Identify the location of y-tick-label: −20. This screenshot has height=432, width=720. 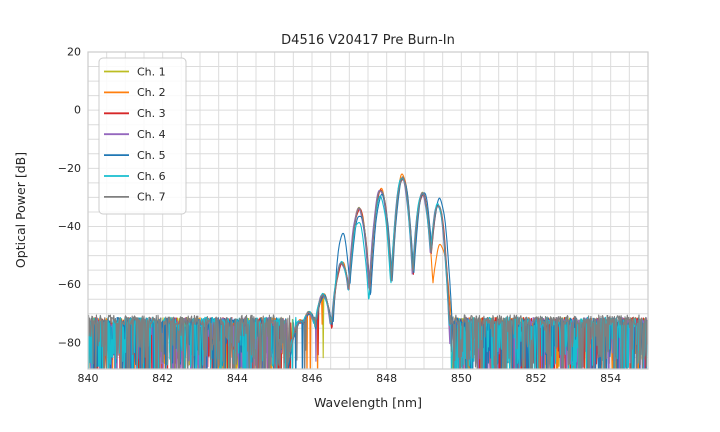
(69, 168).